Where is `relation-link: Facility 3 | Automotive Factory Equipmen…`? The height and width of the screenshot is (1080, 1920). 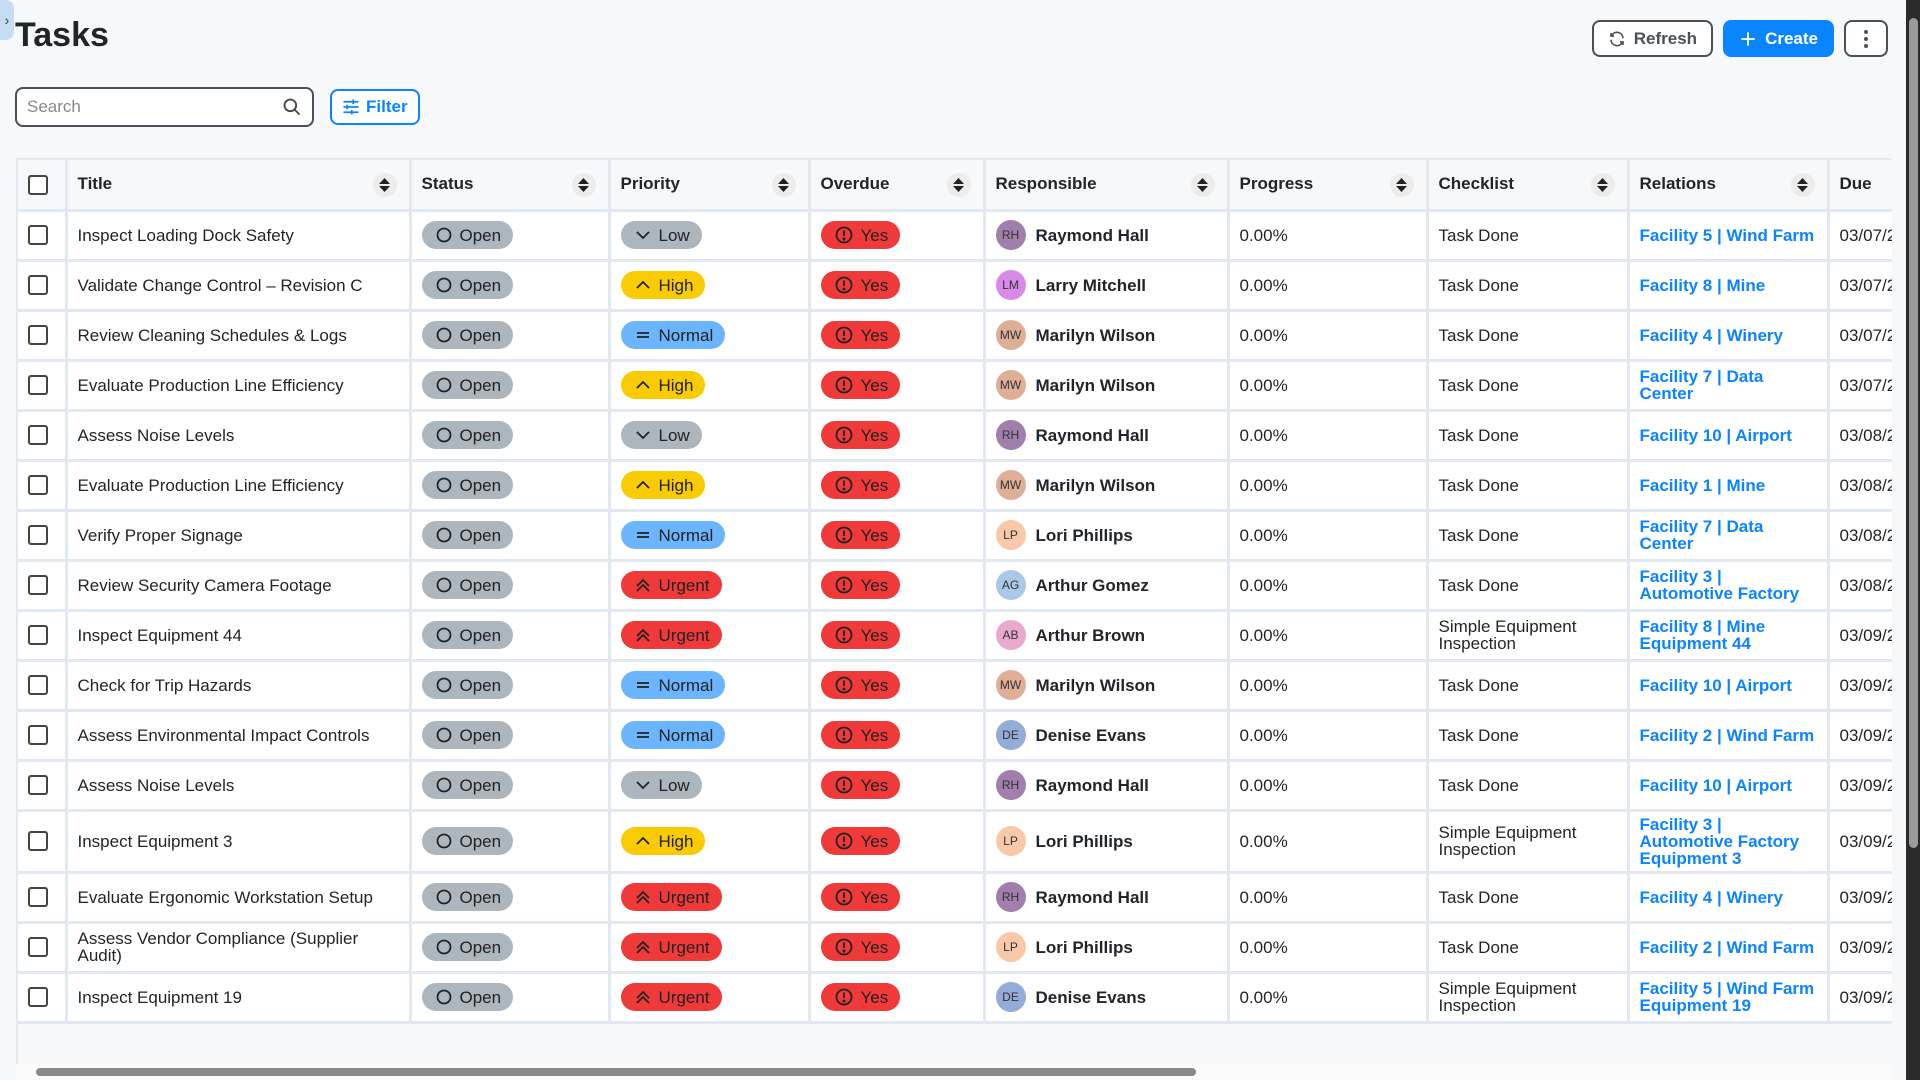 relation-link: Facility 3 | Automotive Factory Equipmen… is located at coordinates (1719, 841).